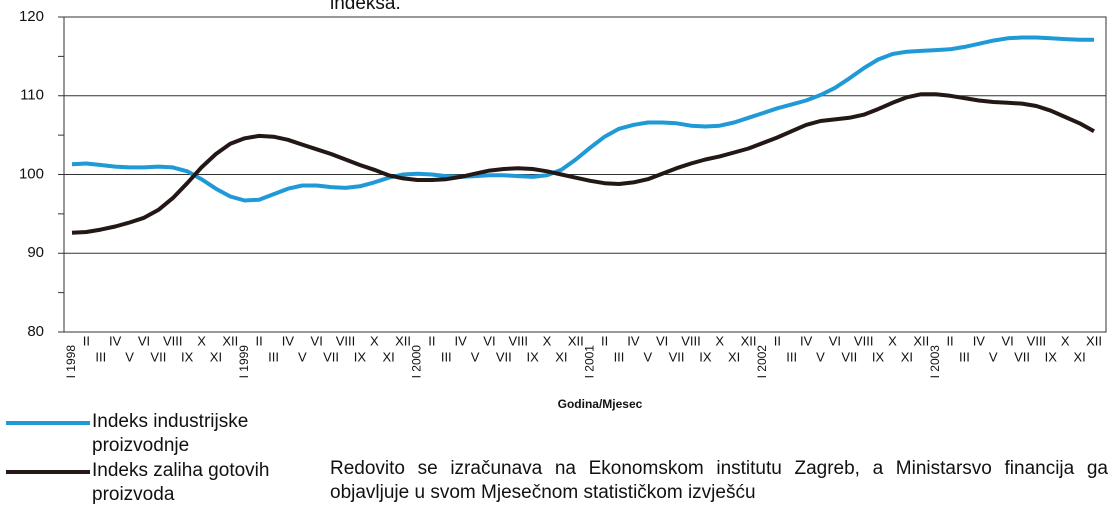 Image resolution: width=1117 pixels, height=518 pixels. What do you see at coordinates (31, 16) in the screenshot?
I see `y-tick-label: 120` at bounding box center [31, 16].